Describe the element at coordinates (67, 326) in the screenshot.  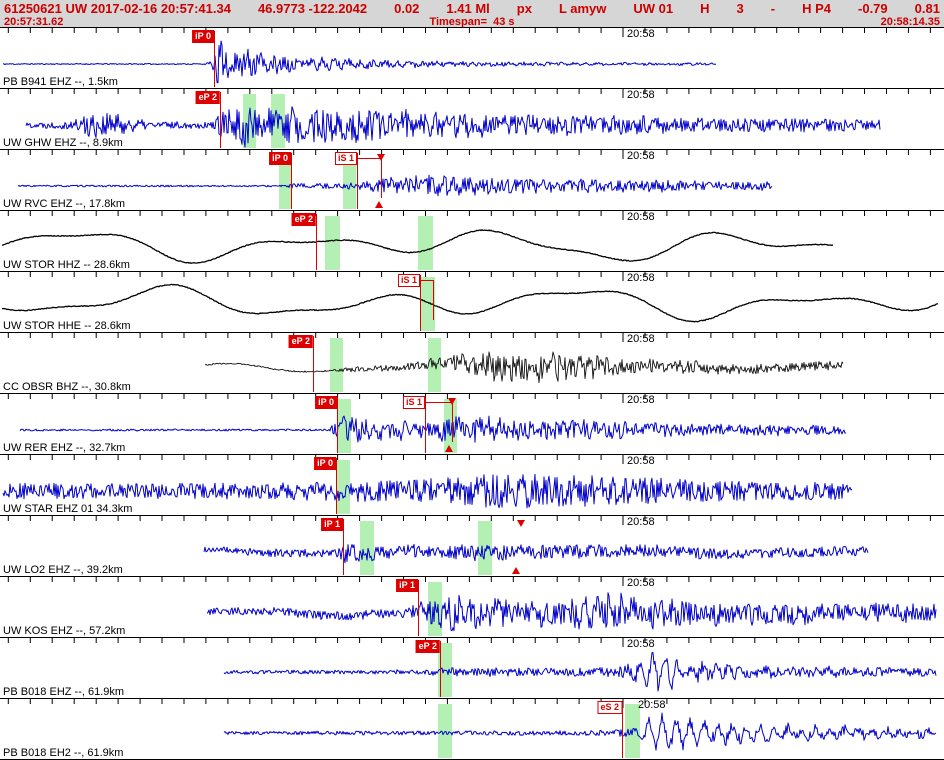
I see `station-label: UW STOR HHE -- 28.6km` at that location.